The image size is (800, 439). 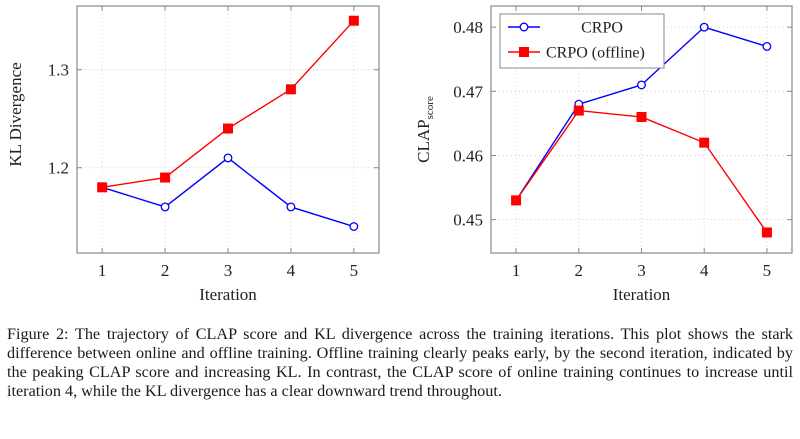 I want to click on y-tick-label: 0.48, so click(x=468, y=27).